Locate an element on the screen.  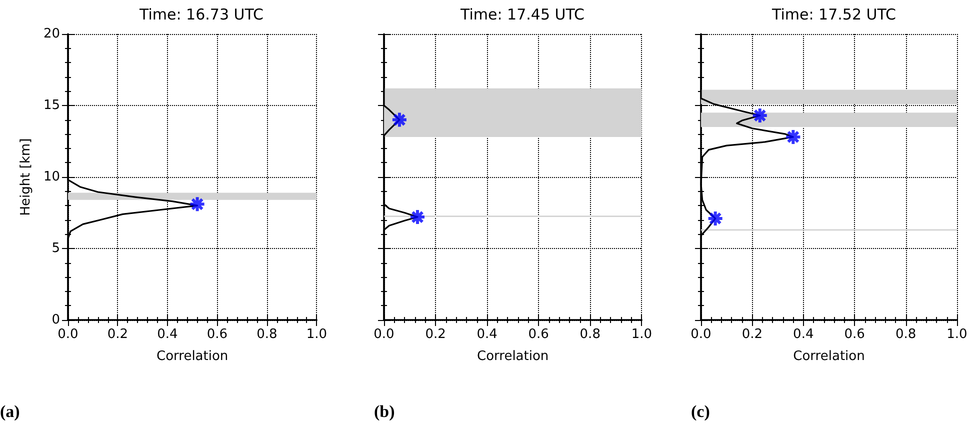
chart-title: Time: 17.52 UTC is located at coordinates (833, 15).